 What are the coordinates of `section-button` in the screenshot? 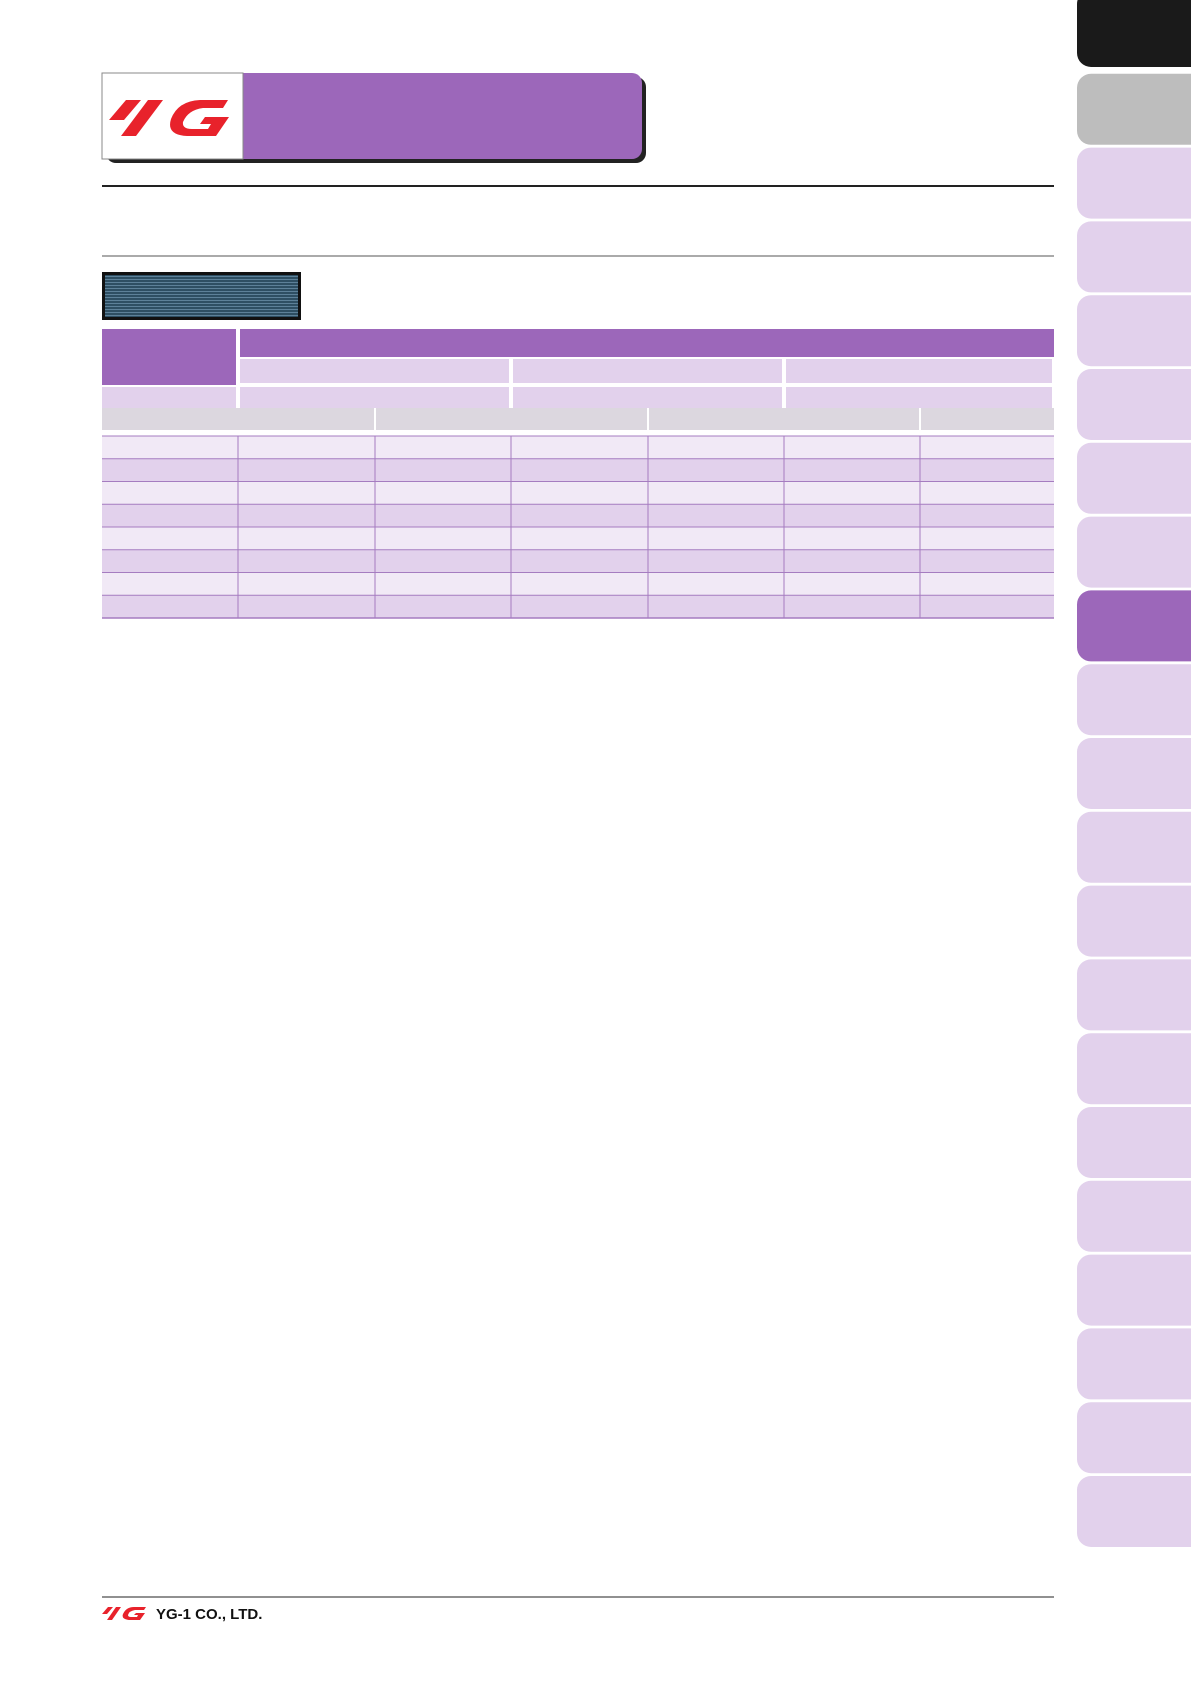 It's located at (201, 296).